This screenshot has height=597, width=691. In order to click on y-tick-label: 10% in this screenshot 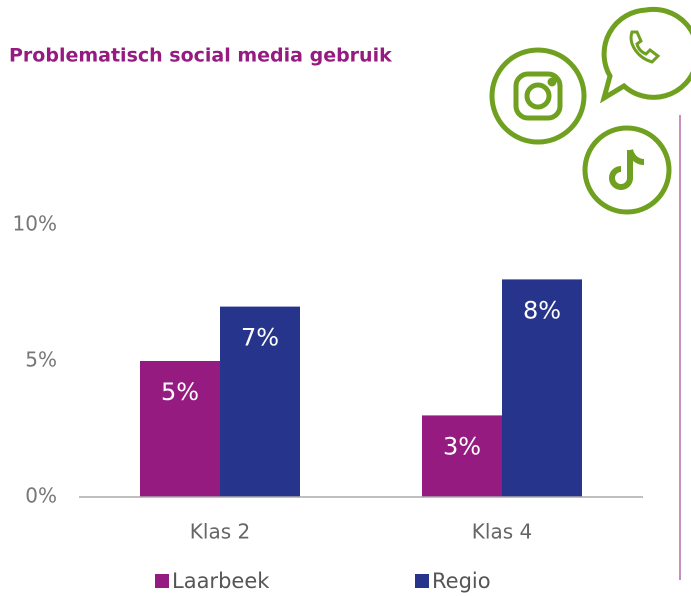, I will do `click(35, 224)`.